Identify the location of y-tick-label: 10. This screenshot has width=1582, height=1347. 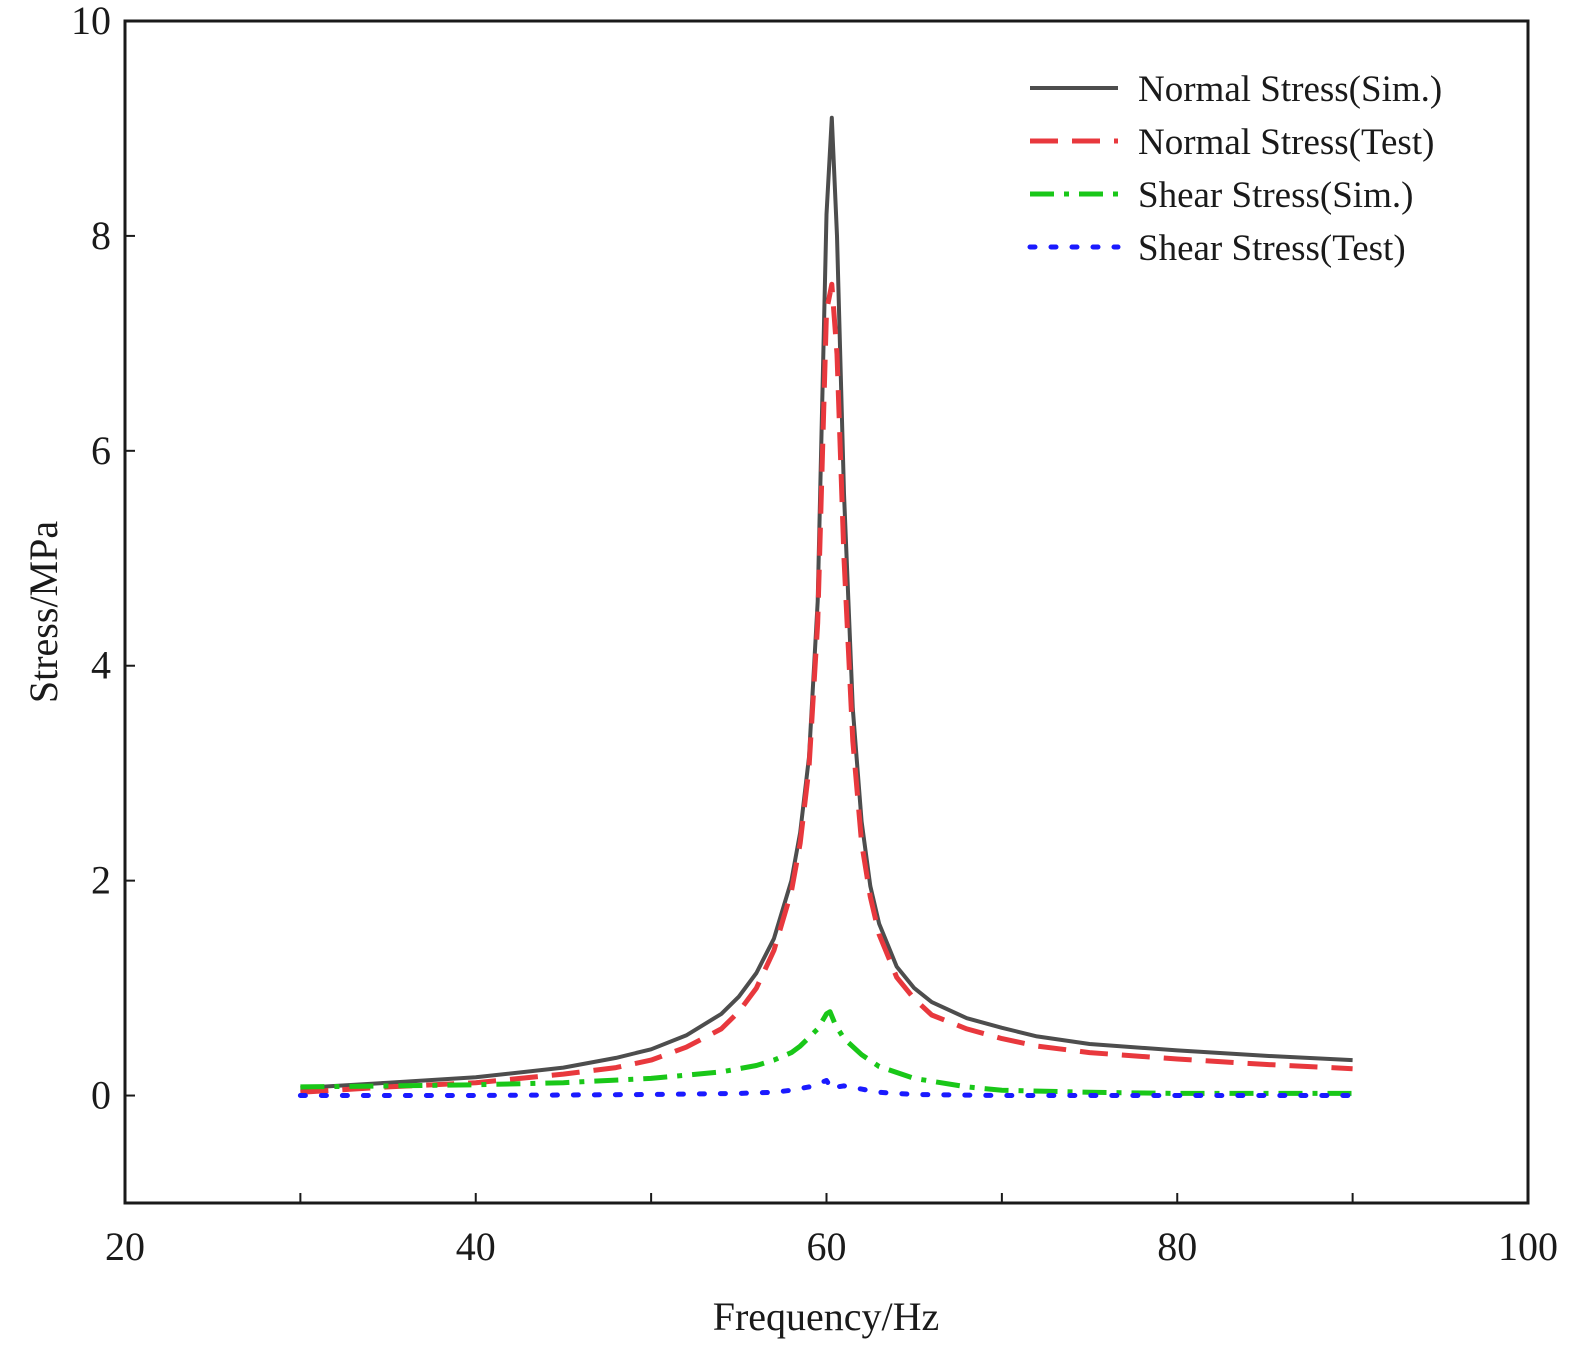
(91, 21).